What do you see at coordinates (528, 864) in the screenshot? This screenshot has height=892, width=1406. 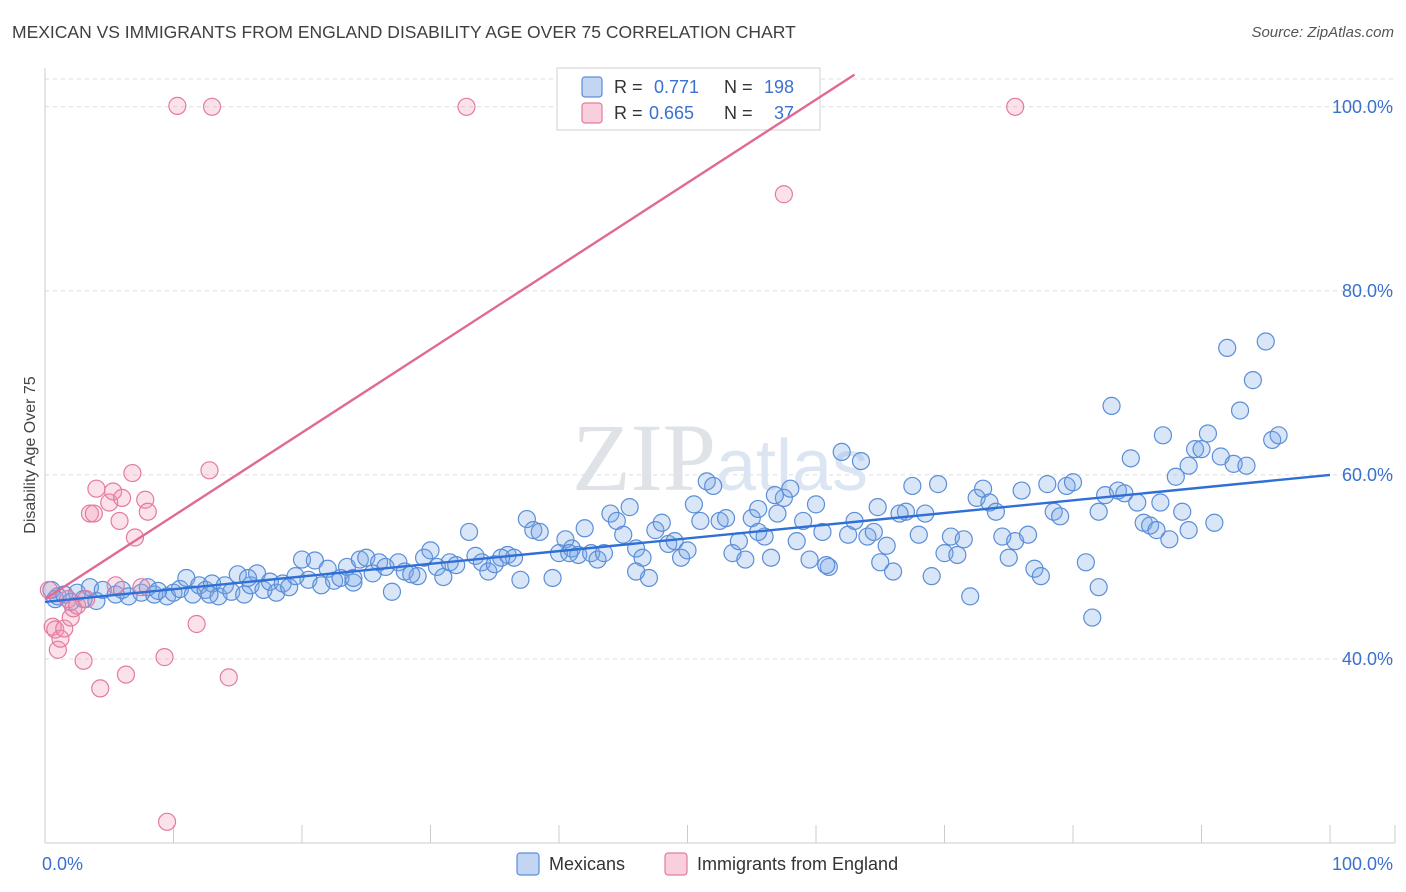 I see `bottom-legend-swatch-mexicans` at bounding box center [528, 864].